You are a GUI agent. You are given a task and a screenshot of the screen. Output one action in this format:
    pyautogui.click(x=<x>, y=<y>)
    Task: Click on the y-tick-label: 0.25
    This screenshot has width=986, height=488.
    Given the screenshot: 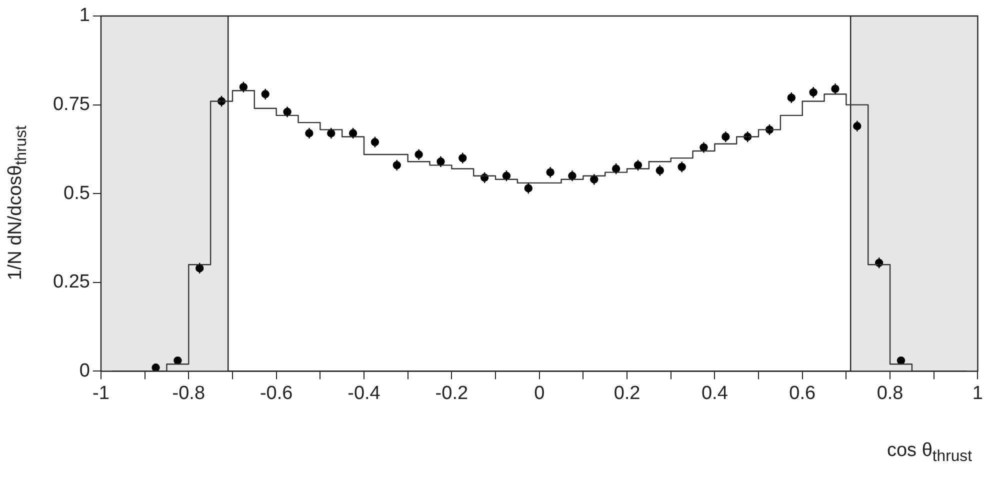 What is the action you would take?
    pyautogui.click(x=71, y=282)
    